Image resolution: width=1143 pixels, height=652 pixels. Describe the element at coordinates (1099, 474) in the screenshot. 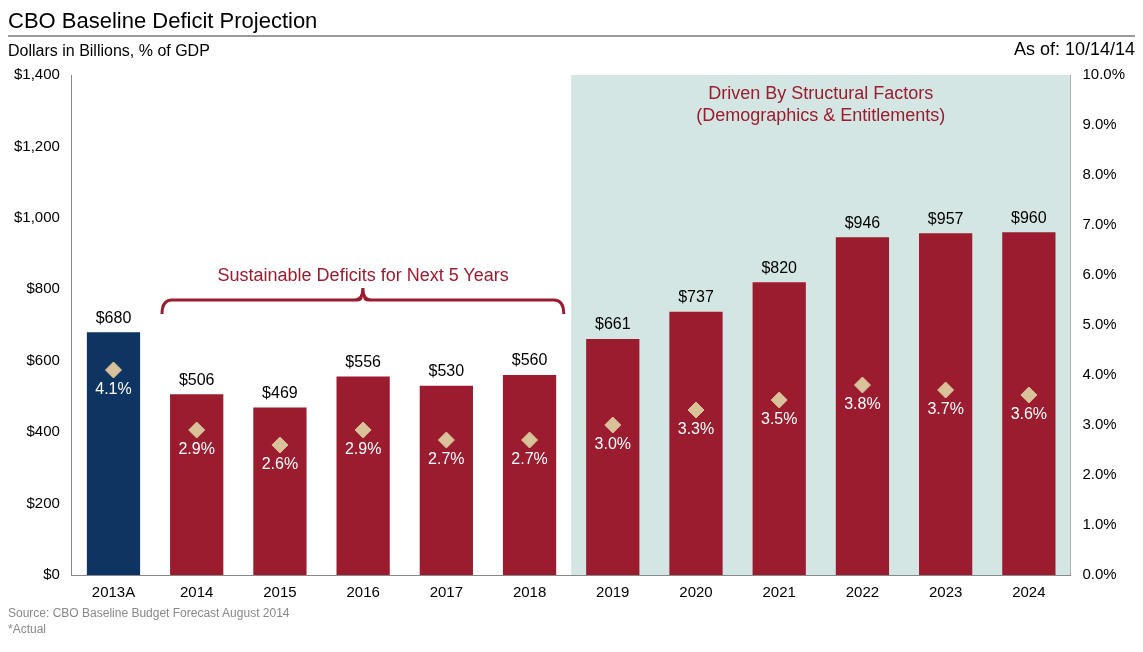

I see `y2-tick-label: 2.0%` at that location.